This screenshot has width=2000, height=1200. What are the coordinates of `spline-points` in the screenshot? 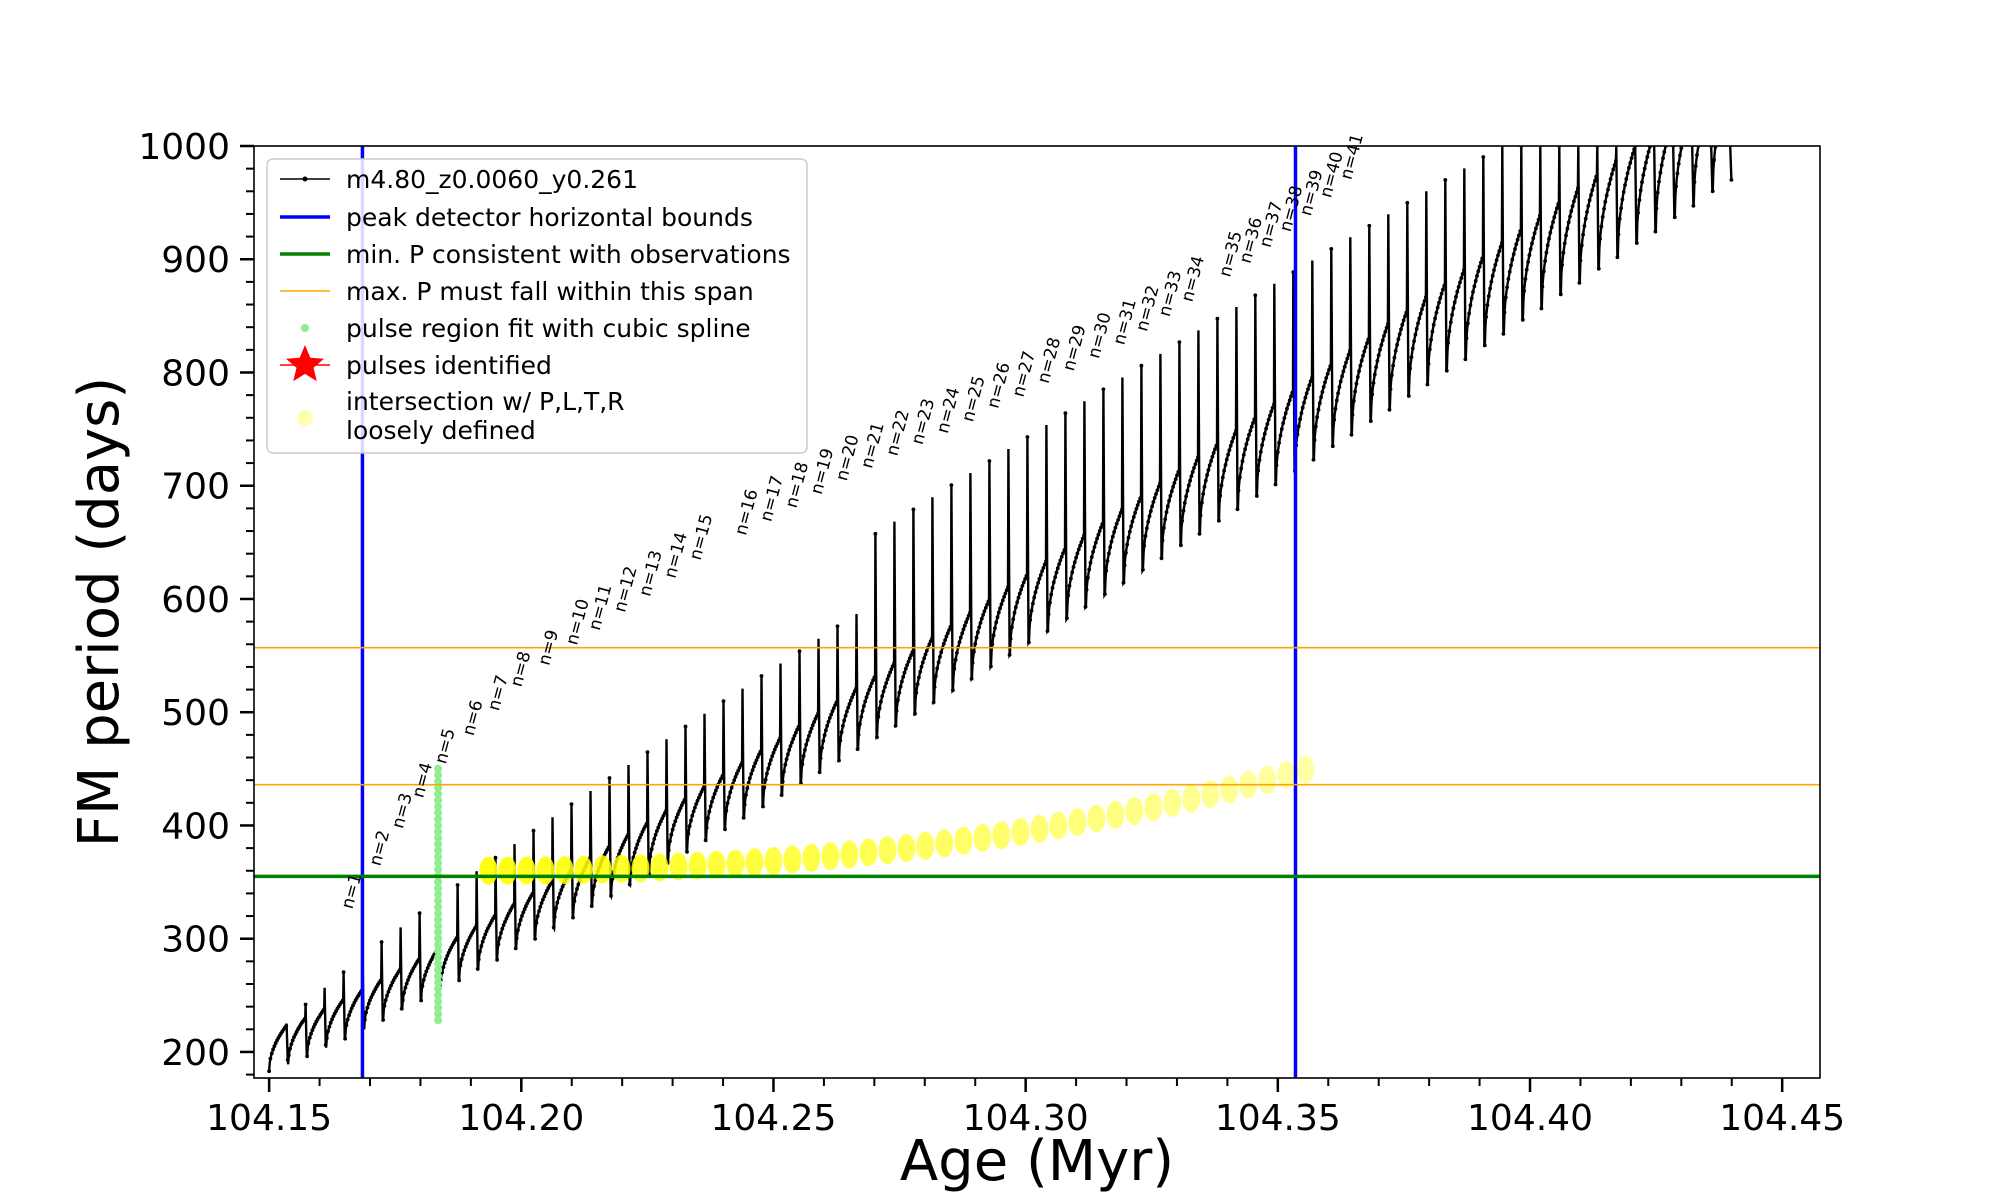 It's located at (438, 894).